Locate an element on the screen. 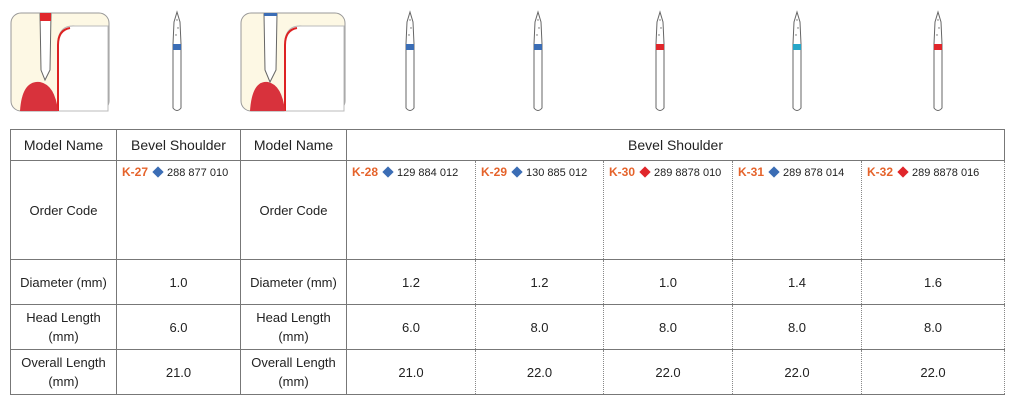 The image size is (1024, 403). model-name: K-31 is located at coordinates (751, 172).